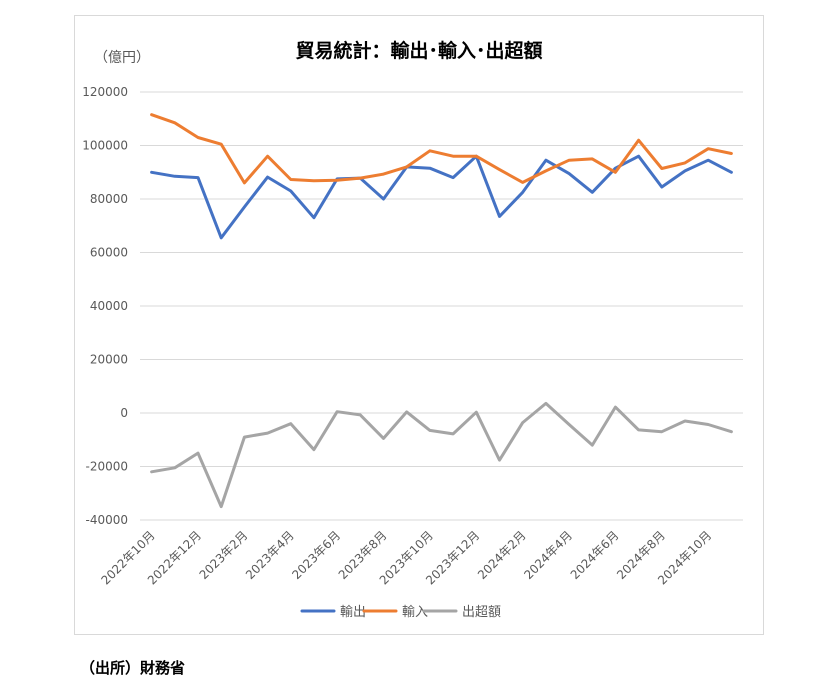 This screenshot has height=685, width=821. Describe the element at coordinates (441, 197) in the screenshot. I see `series-line-輸出` at that location.